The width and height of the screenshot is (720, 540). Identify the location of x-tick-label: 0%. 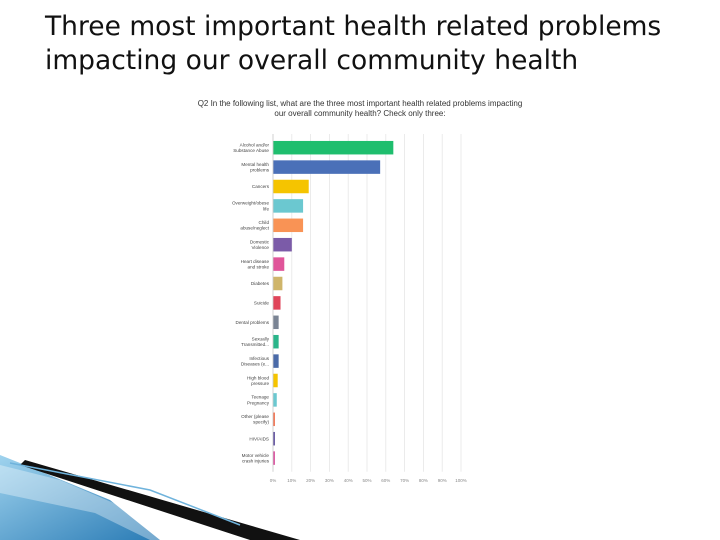
(273, 480).